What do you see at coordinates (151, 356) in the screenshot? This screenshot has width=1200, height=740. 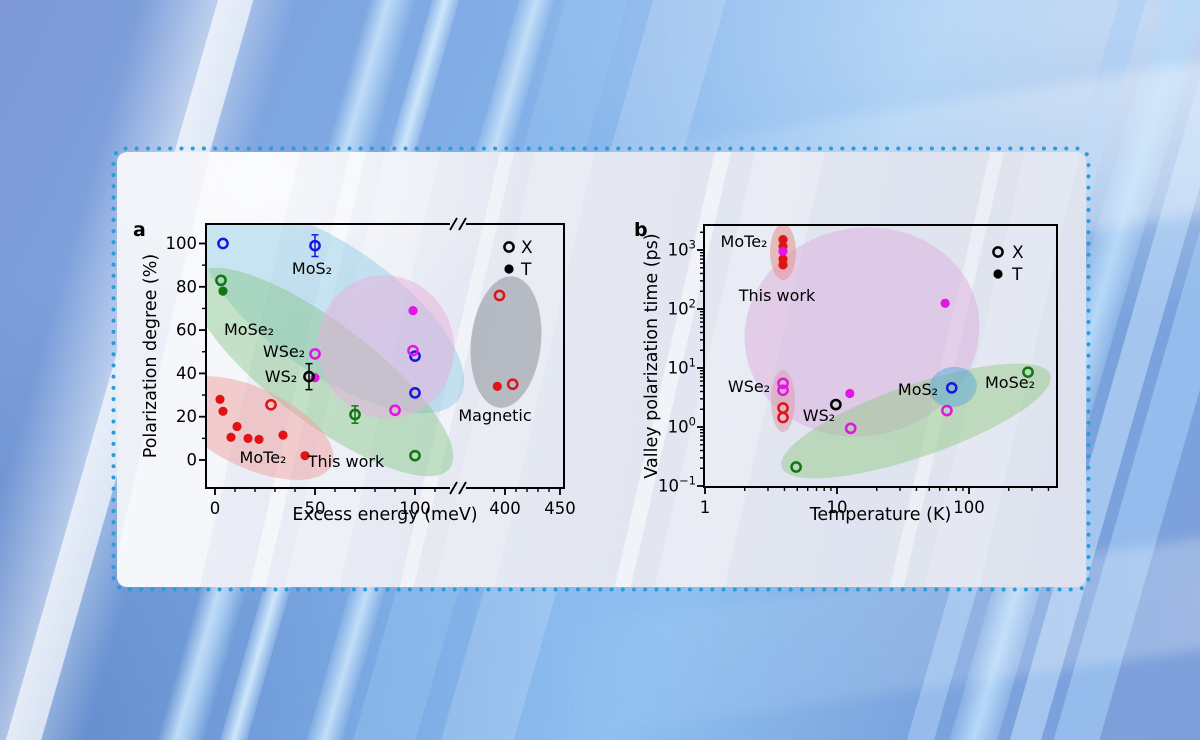 I see `a-y-axis-title: Polarization degree (%)` at bounding box center [151, 356].